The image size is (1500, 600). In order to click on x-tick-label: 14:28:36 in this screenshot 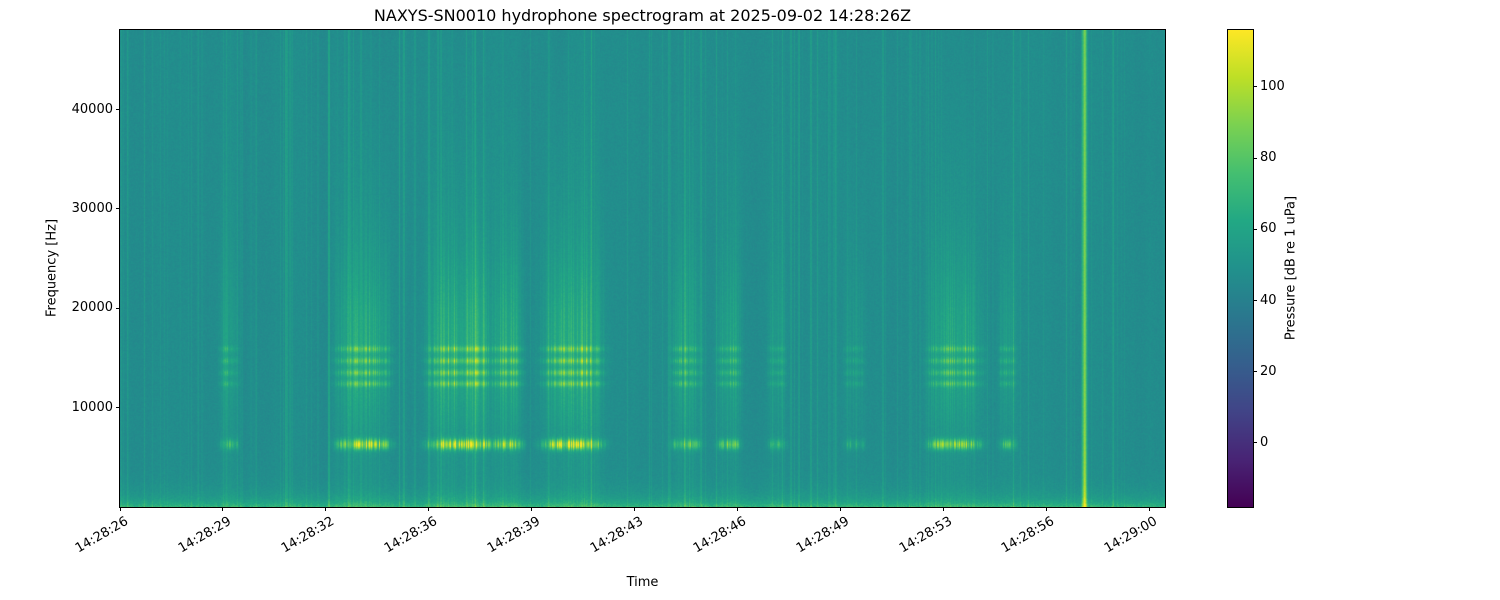, I will do `click(410, 535)`.